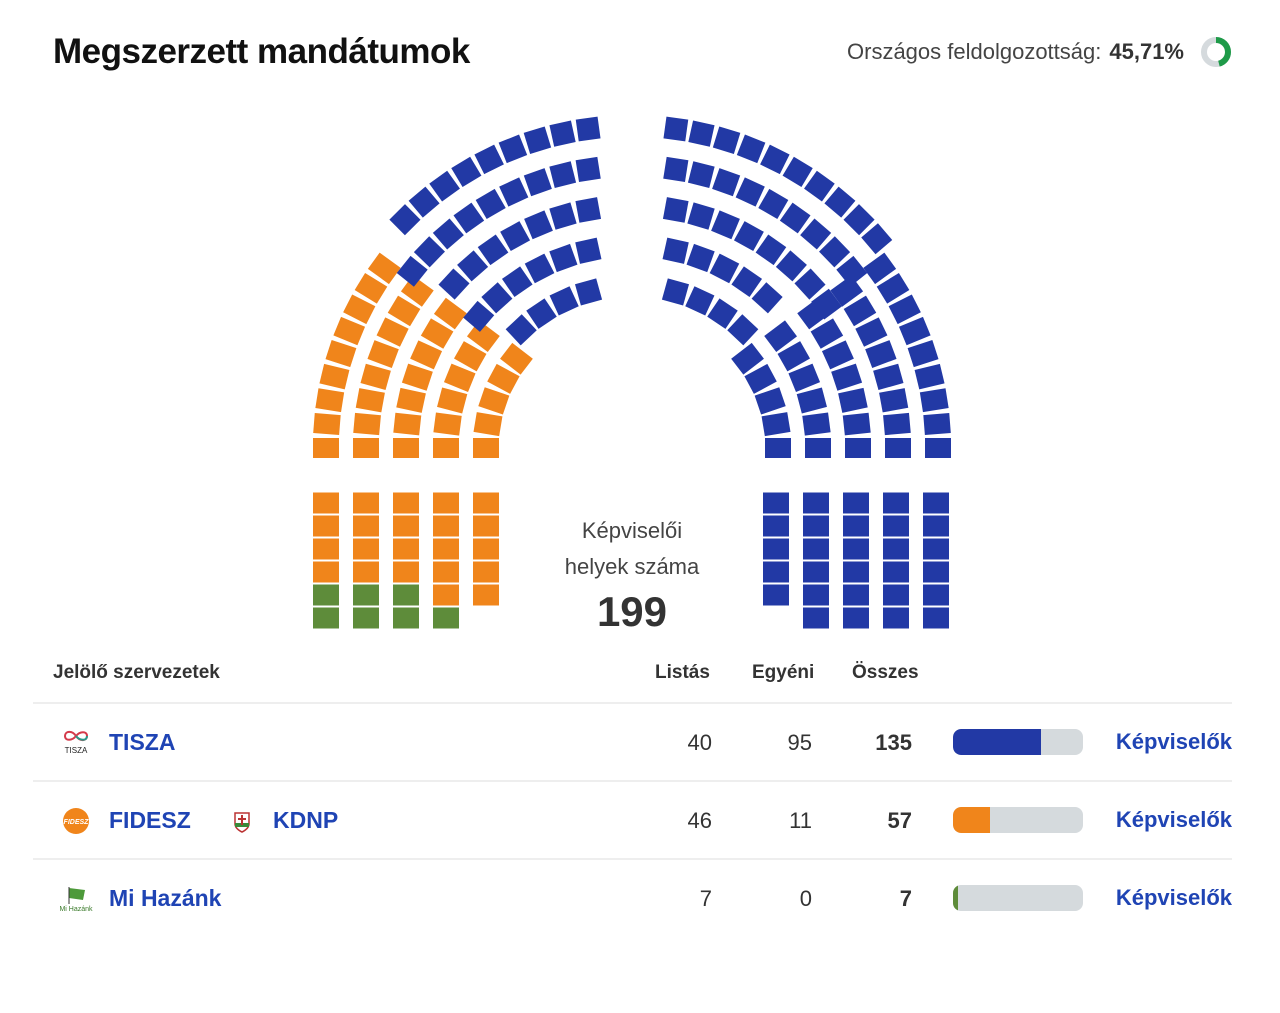  I want to click on party-link-tisza: TISZA, so click(142, 742).